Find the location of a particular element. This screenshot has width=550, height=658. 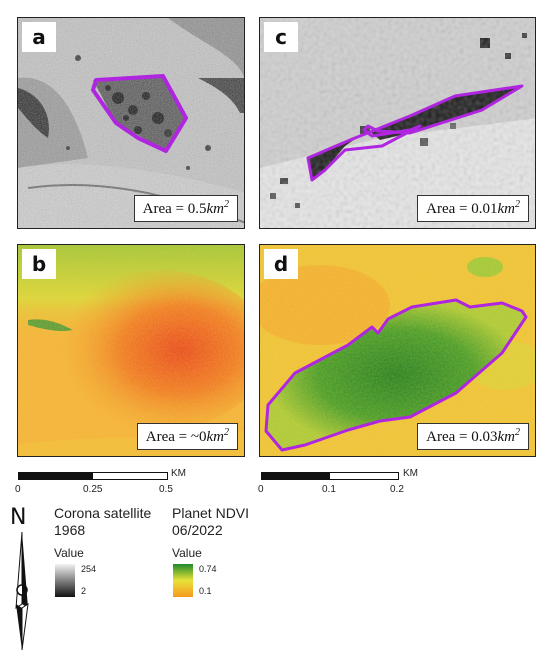

legend-planet-title: Planet NDVI 06/2022 is located at coordinates (211, 521).